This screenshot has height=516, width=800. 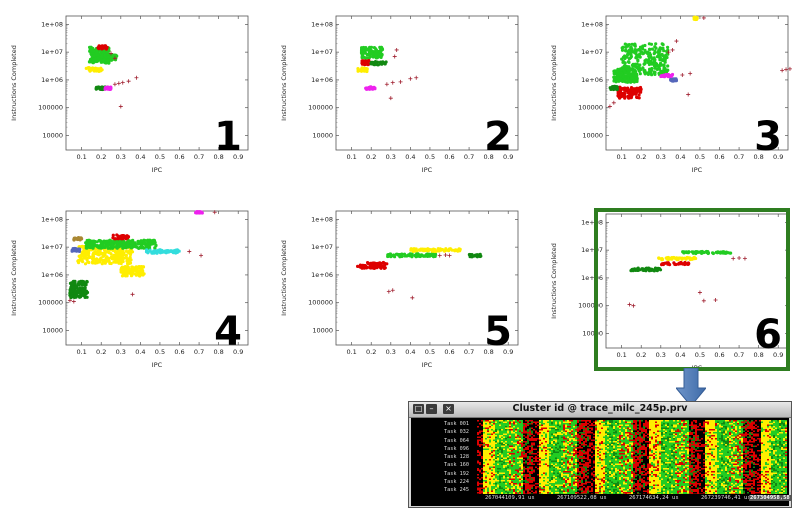 What do you see at coordinates (554, 281) in the screenshot?
I see `y-axis-label: Instructions Completed` at bounding box center [554, 281].